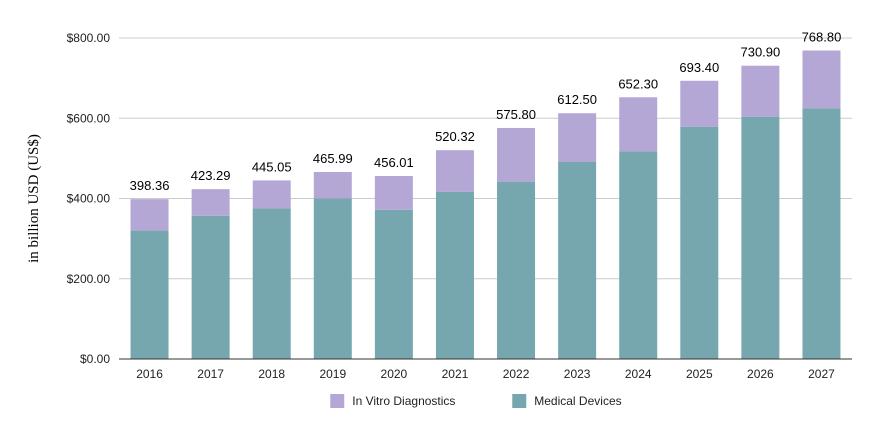 The width and height of the screenshot is (873, 425). Describe the element at coordinates (211, 175) in the screenshot. I see `total-label-2017: 423.29` at that location.